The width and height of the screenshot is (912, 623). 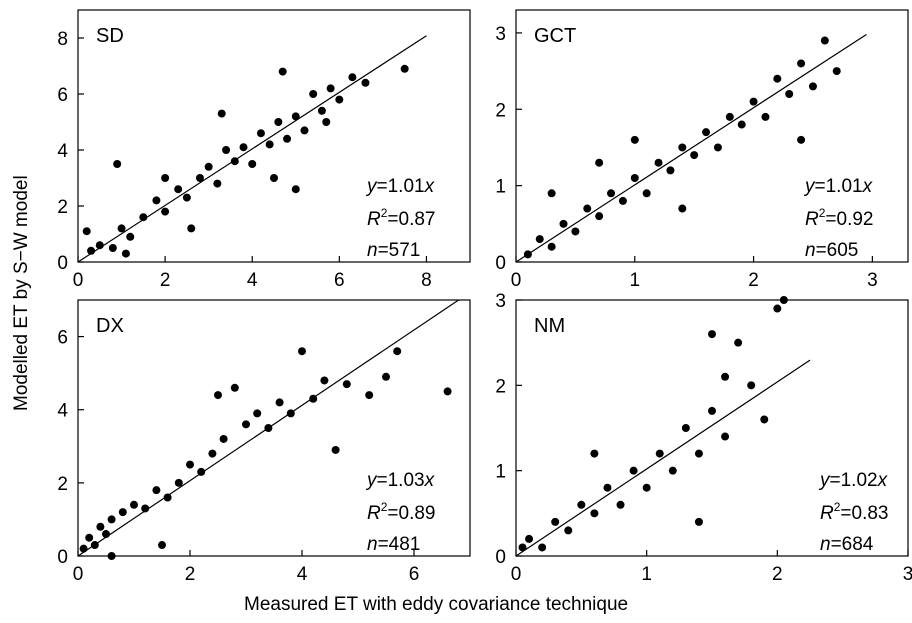 What do you see at coordinates (838, 186) in the screenshot?
I see `fit-equation: y=1.01x` at bounding box center [838, 186].